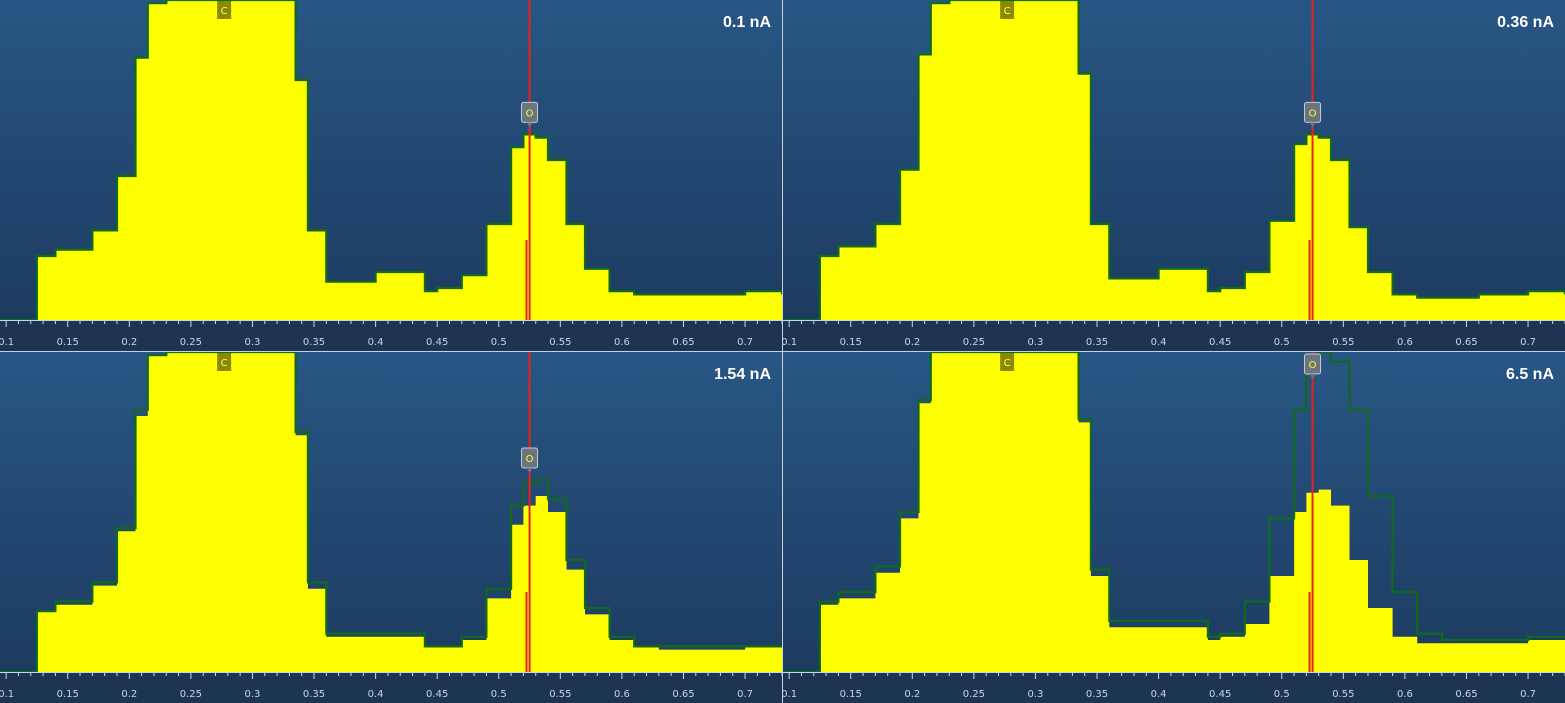 This screenshot has width=1565, height=703. Describe the element at coordinates (742, 374) in the screenshot. I see `beam-current-label: 1.54 nA` at that location.